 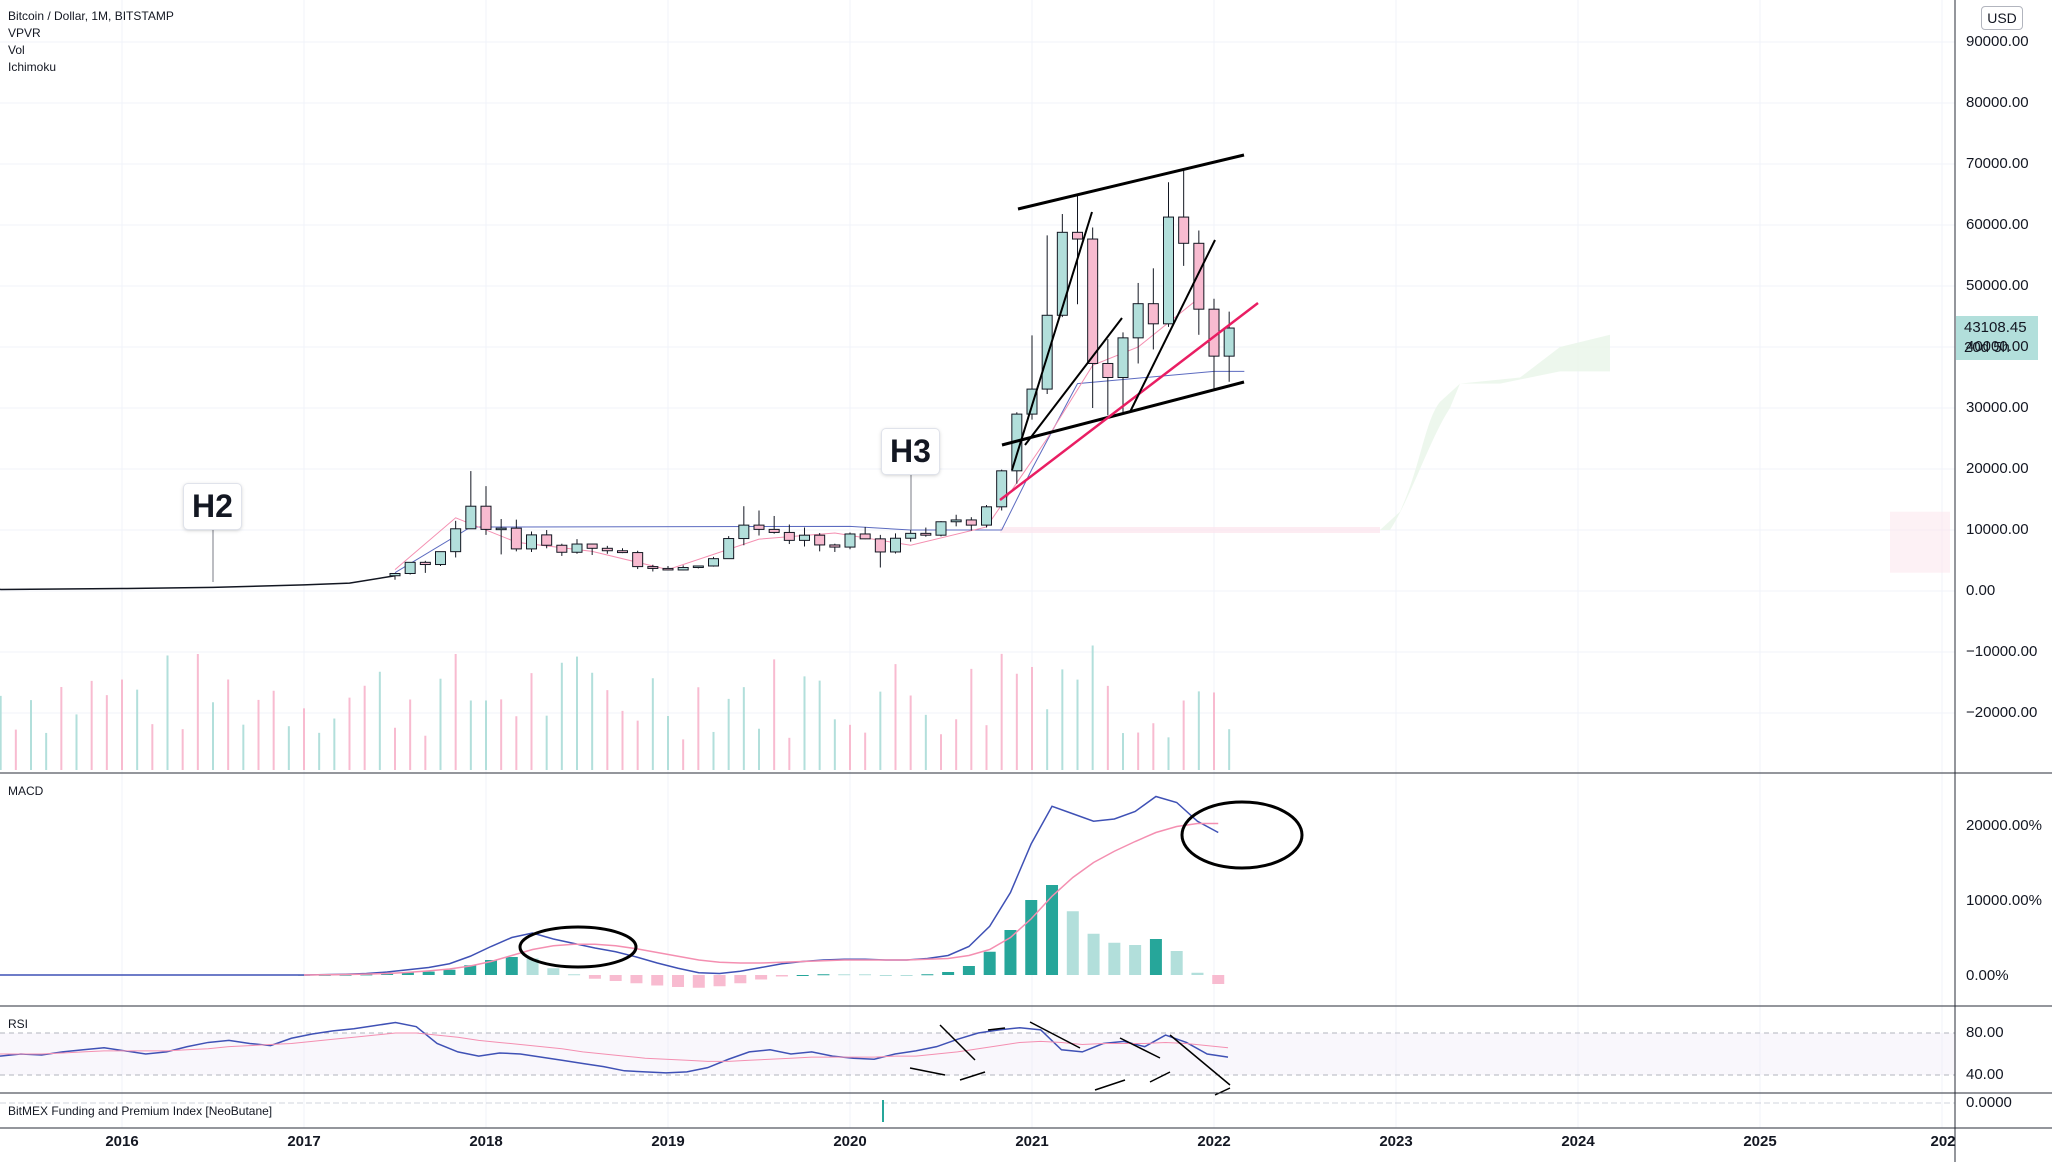 I want to click on time-tick: 2016, so click(x=122, y=1141).